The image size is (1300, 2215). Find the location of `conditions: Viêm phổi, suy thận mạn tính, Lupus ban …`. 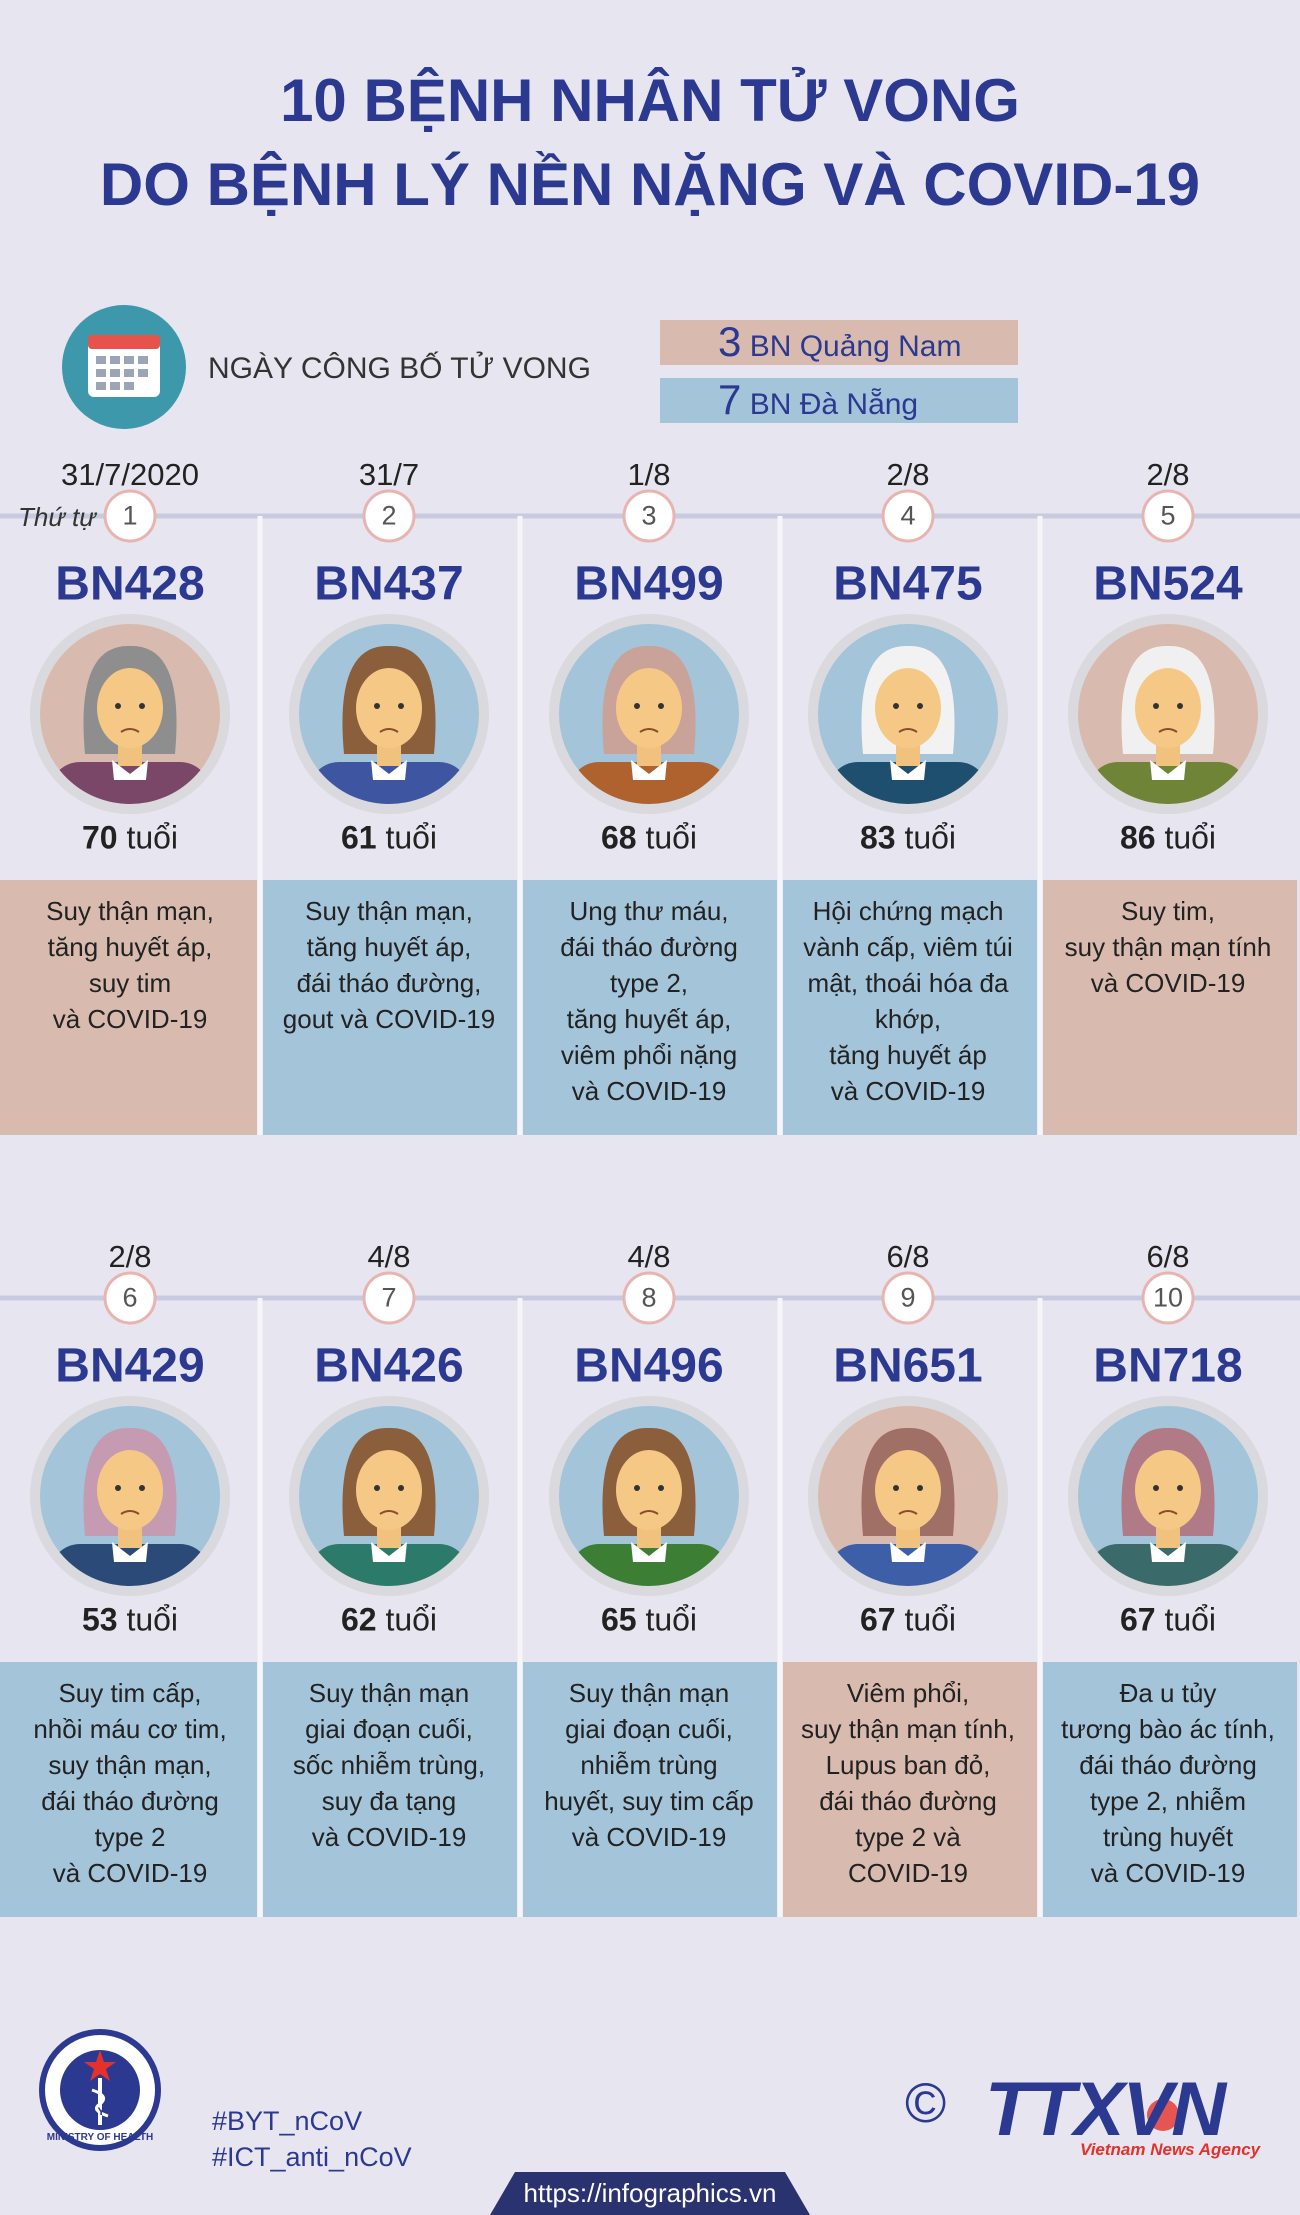

conditions: Viêm phổi, suy thận mạn tính, Lupus ban … is located at coordinates (908, 1783).